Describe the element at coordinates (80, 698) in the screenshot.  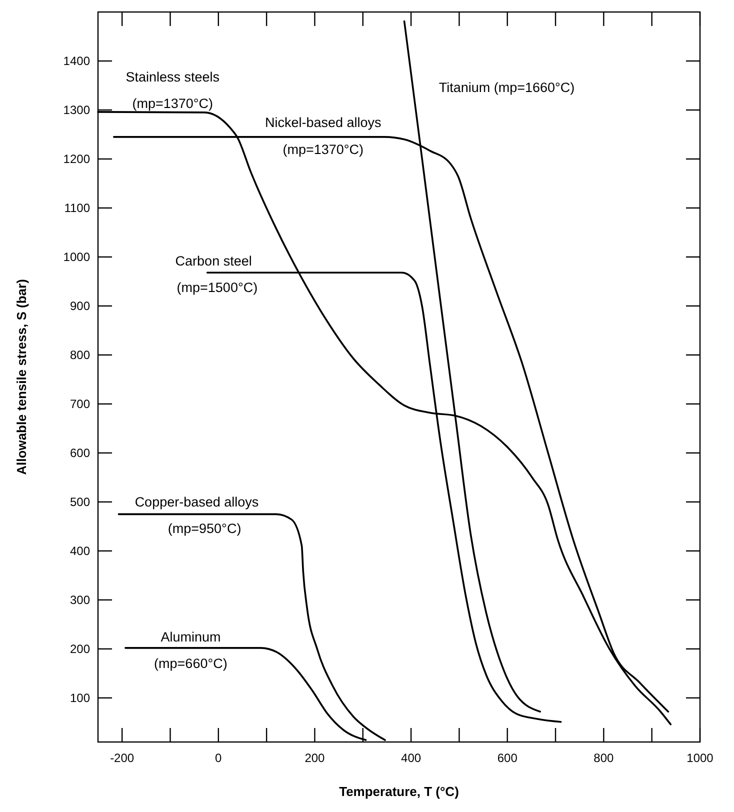
I see `y-tick-label: 100` at that location.